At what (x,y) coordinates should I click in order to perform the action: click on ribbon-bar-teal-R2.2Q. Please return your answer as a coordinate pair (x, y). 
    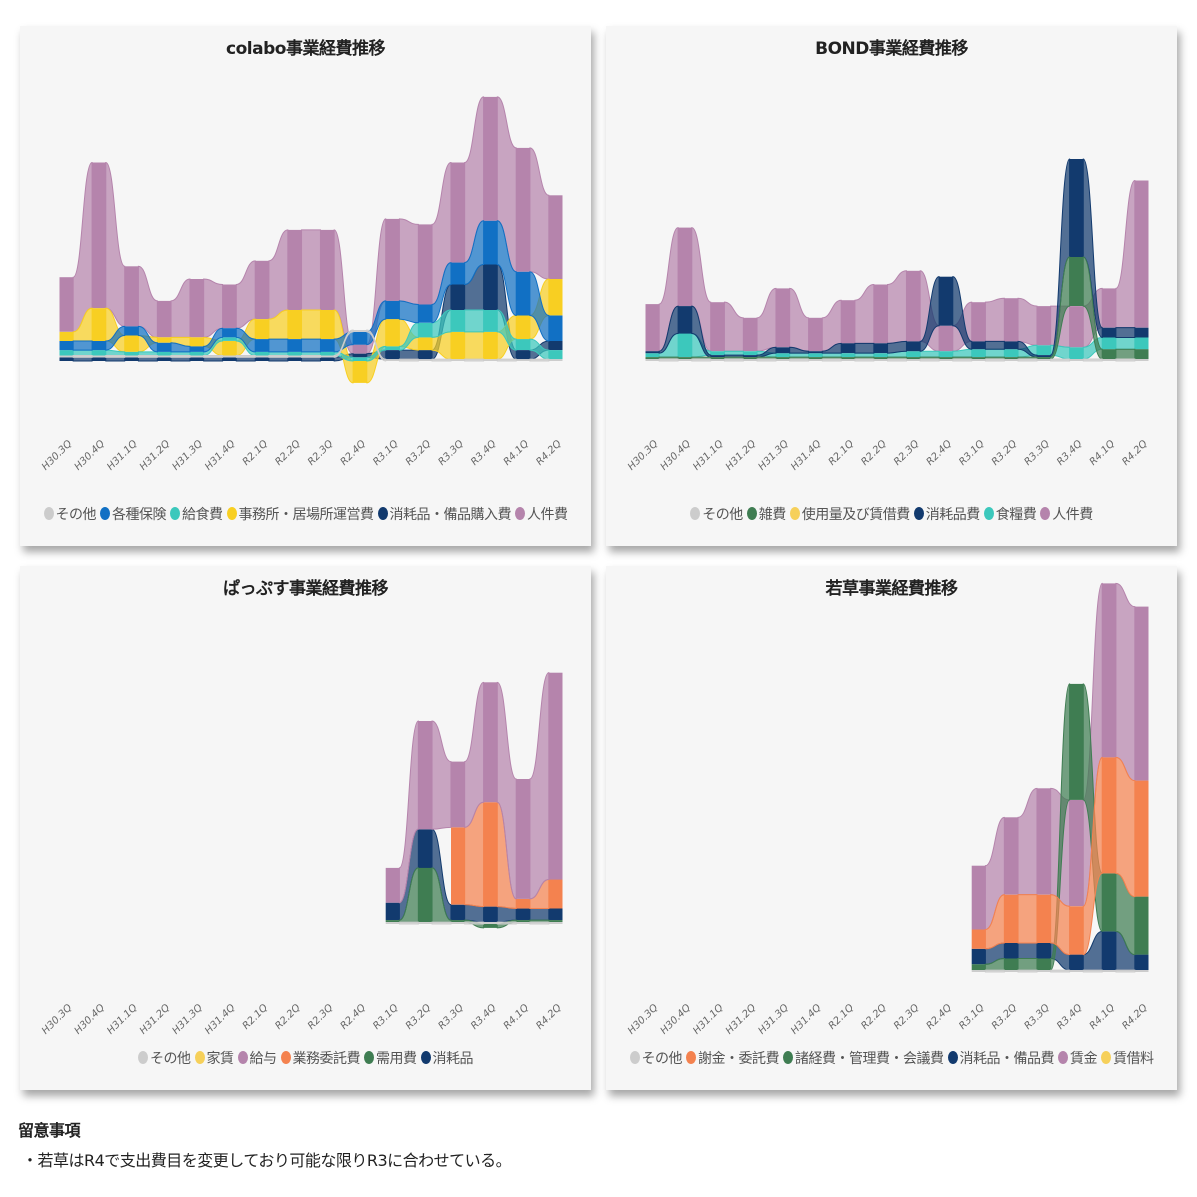
    Looking at the image, I should click on (880, 355).